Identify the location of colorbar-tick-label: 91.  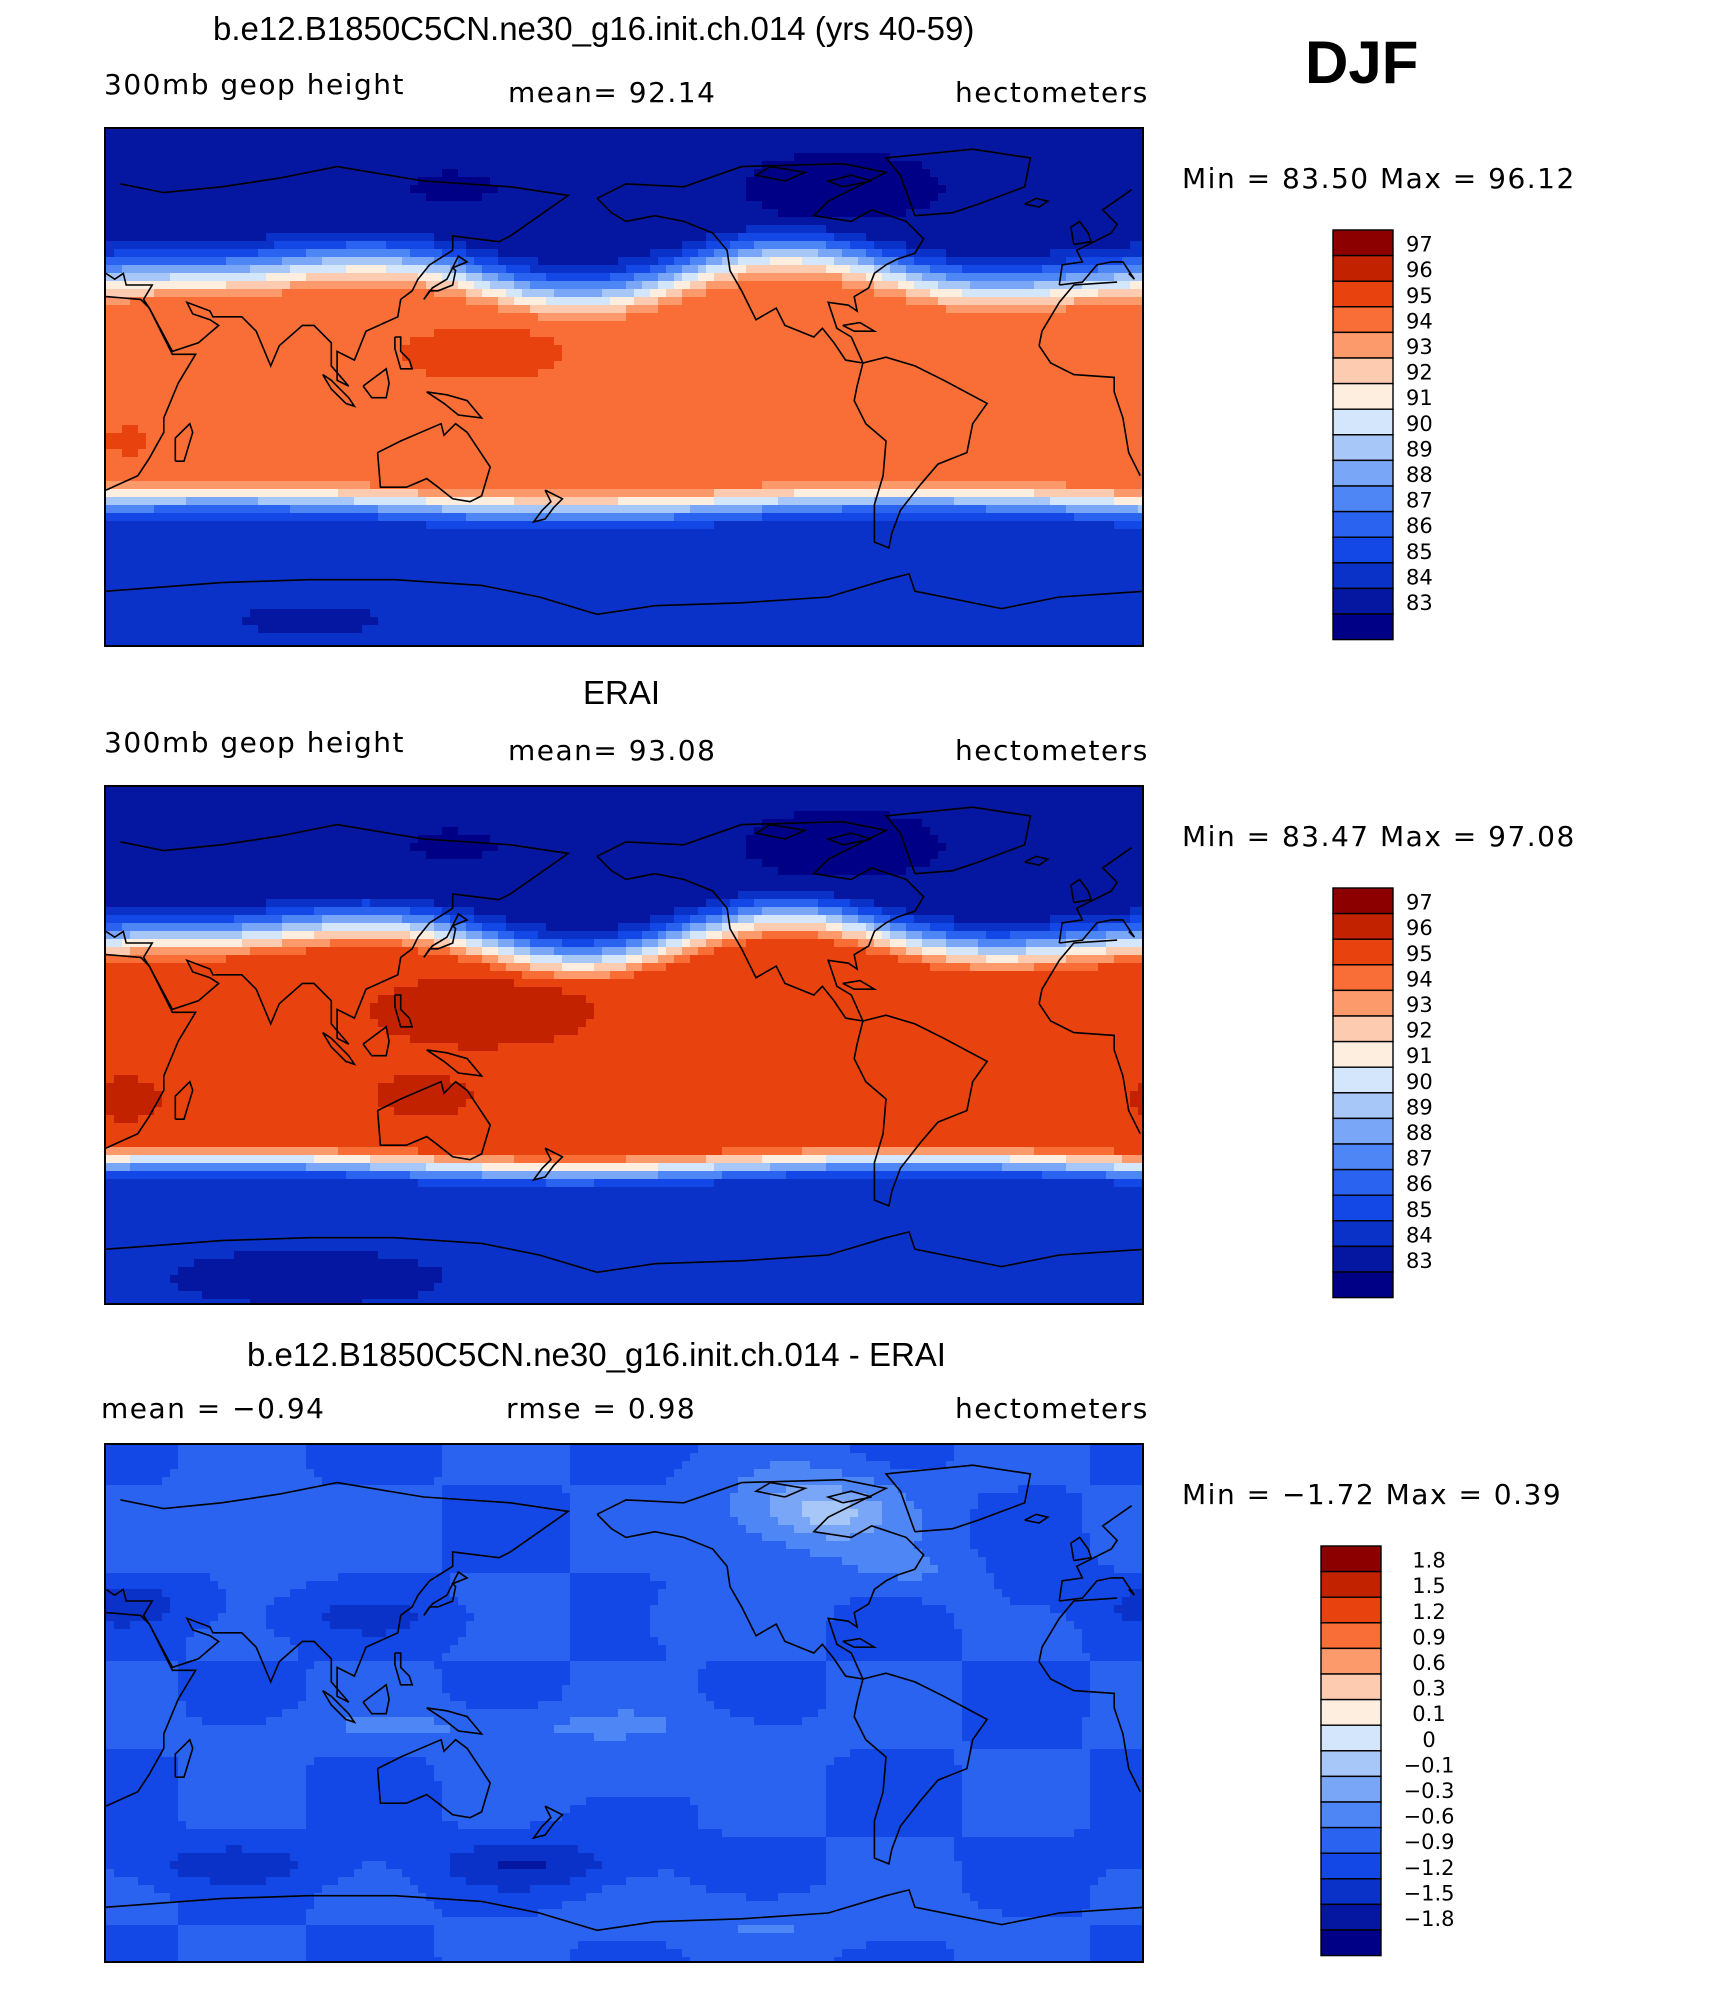
(1419, 398).